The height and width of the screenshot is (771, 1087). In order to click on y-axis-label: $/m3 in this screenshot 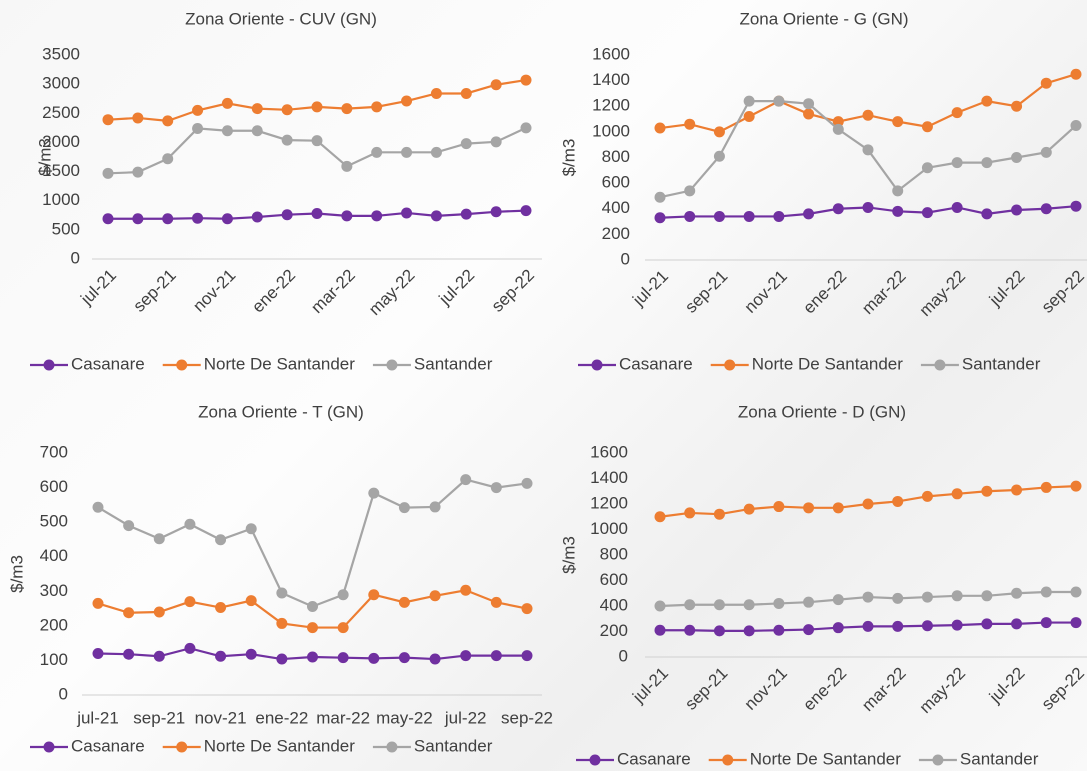, I will do `click(568, 555)`.